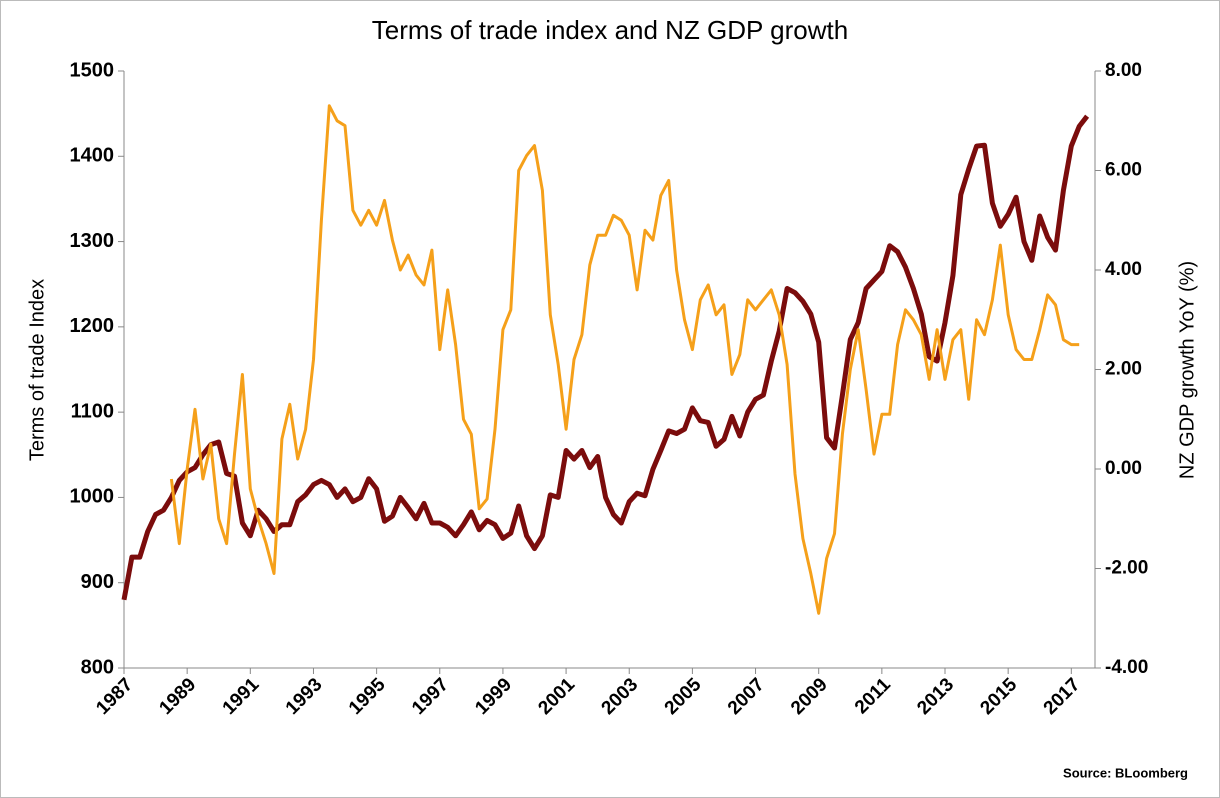 The width and height of the screenshot is (1220, 798). What do you see at coordinates (97, 582) in the screenshot?
I see `y-tick-label: 900` at bounding box center [97, 582].